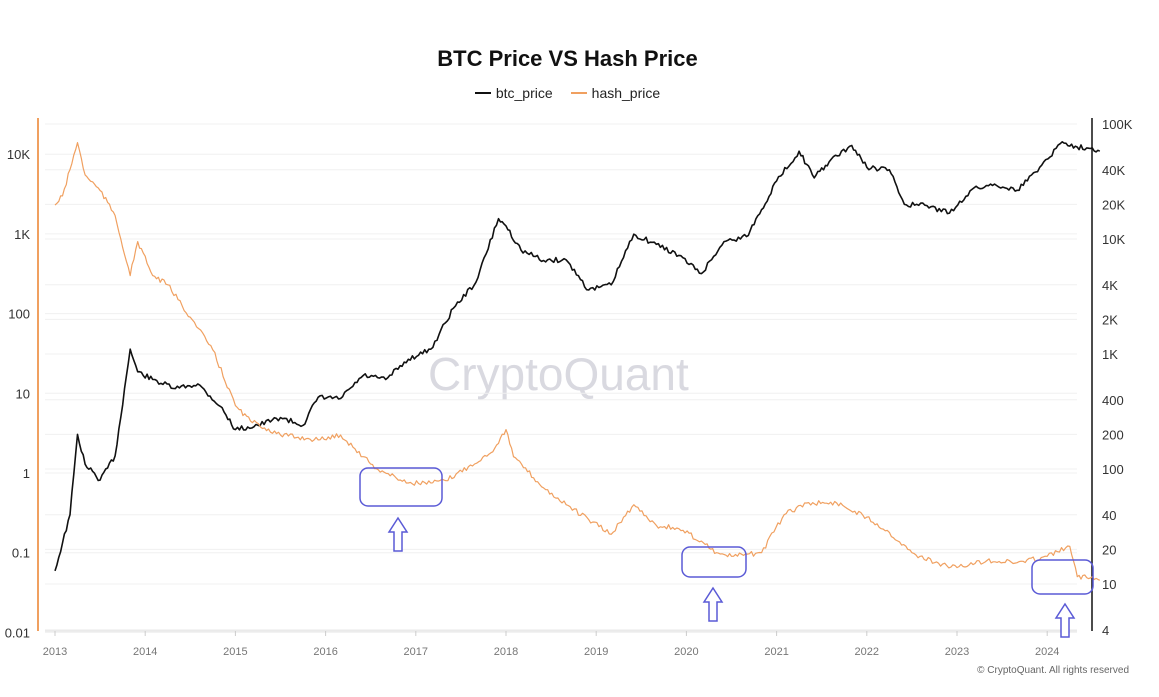 The height and width of the screenshot is (697, 1159). What do you see at coordinates (482, 93) in the screenshot?
I see `legend-swatch-btc` at bounding box center [482, 93].